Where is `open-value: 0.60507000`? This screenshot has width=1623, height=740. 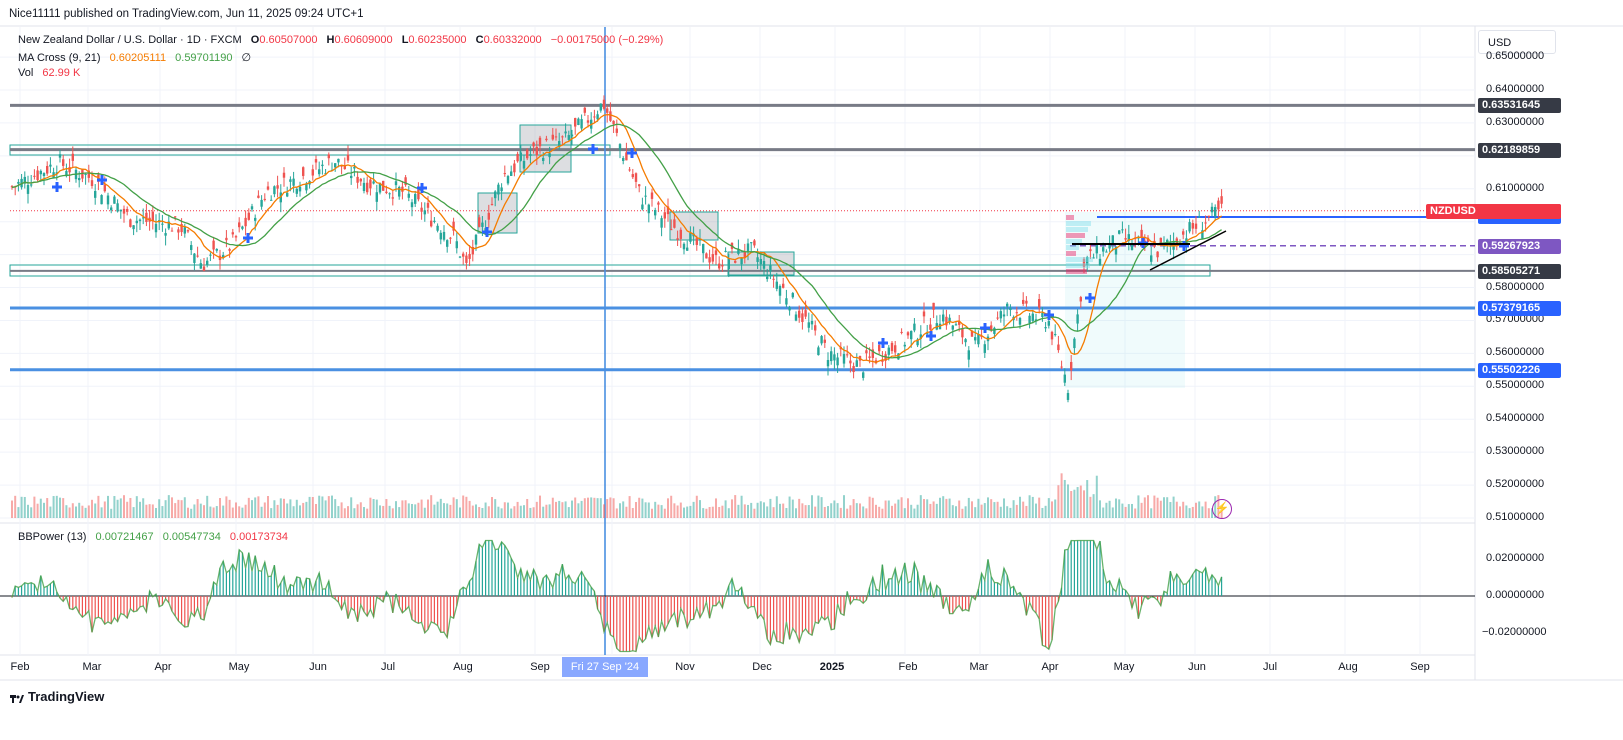
open-value: 0.60507000 is located at coordinates (288, 40).